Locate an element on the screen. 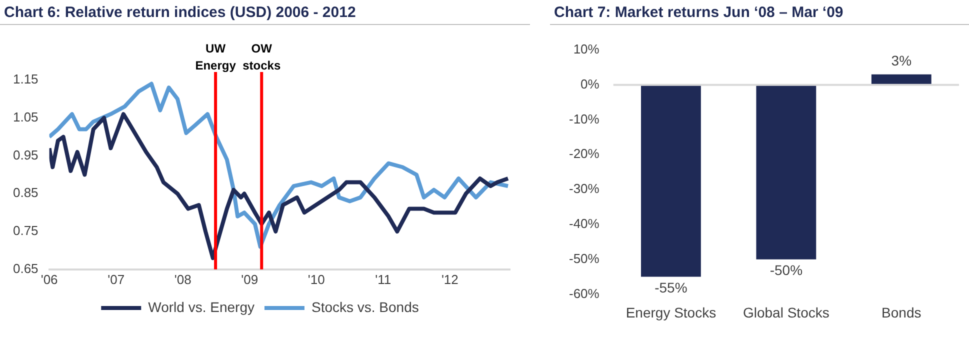 The image size is (969, 363). y-tick-label: 0.85 is located at coordinates (25, 192).